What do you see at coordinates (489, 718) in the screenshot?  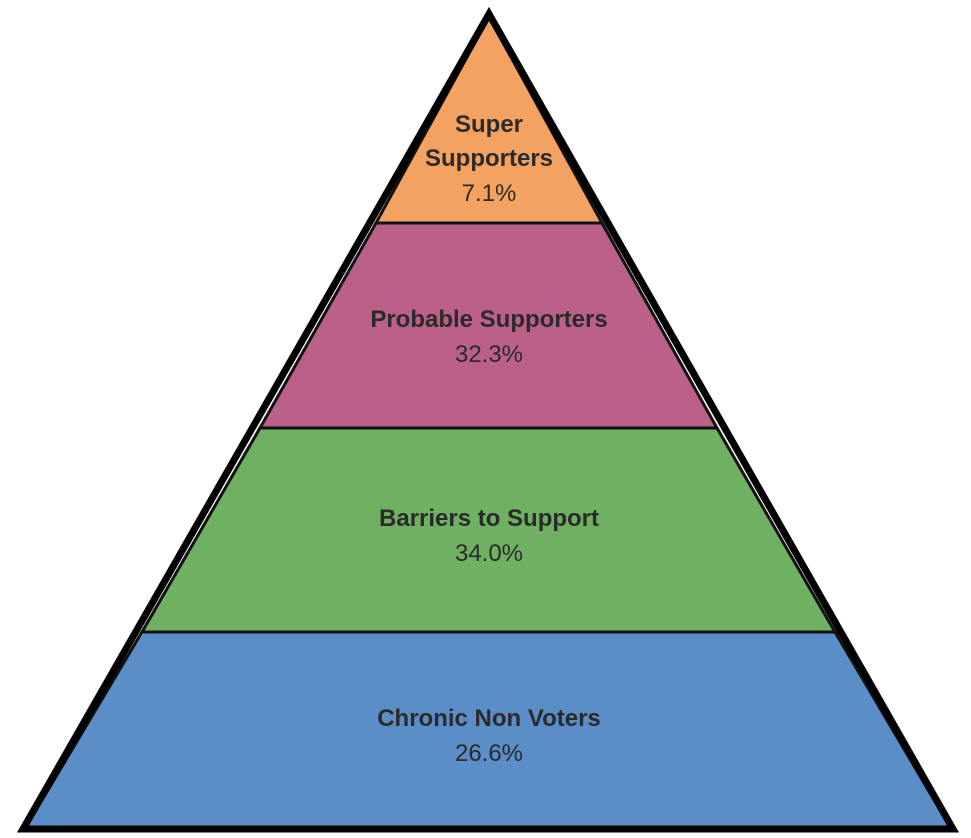 I see `tier-label-chronic-non-voters: Chronic Non Voters` at bounding box center [489, 718].